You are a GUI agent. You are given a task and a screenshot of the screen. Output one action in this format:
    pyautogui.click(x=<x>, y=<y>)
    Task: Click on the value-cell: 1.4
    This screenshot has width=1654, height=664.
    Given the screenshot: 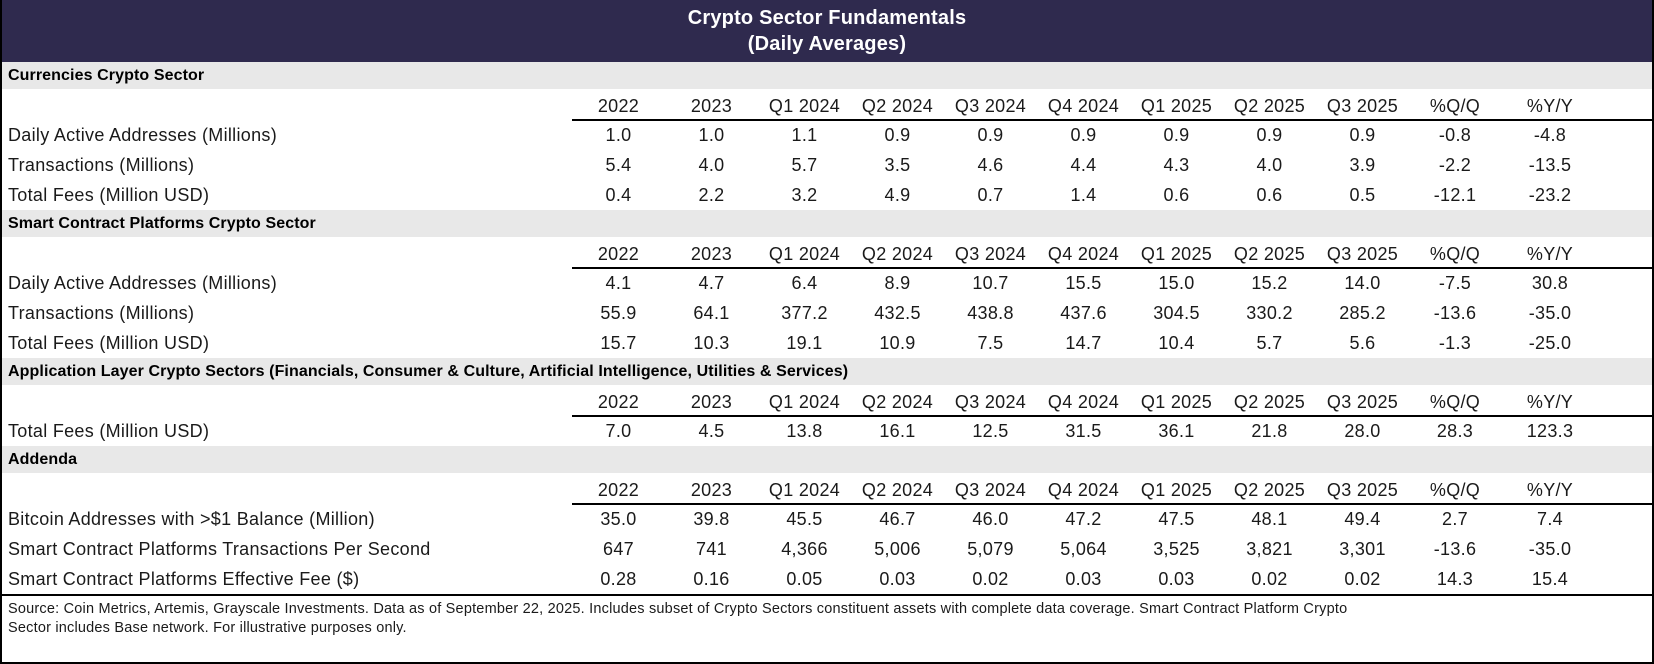 What is the action you would take?
    pyautogui.click(x=1083, y=194)
    